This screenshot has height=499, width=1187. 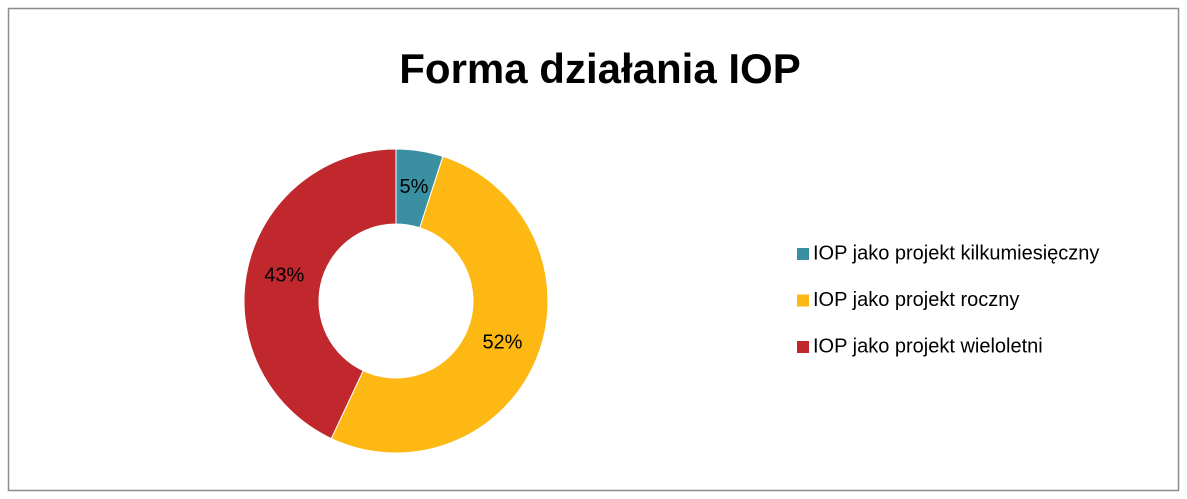 What do you see at coordinates (956, 253) in the screenshot?
I see `legend-label: IOP jako projekt kilkumiesięczny` at bounding box center [956, 253].